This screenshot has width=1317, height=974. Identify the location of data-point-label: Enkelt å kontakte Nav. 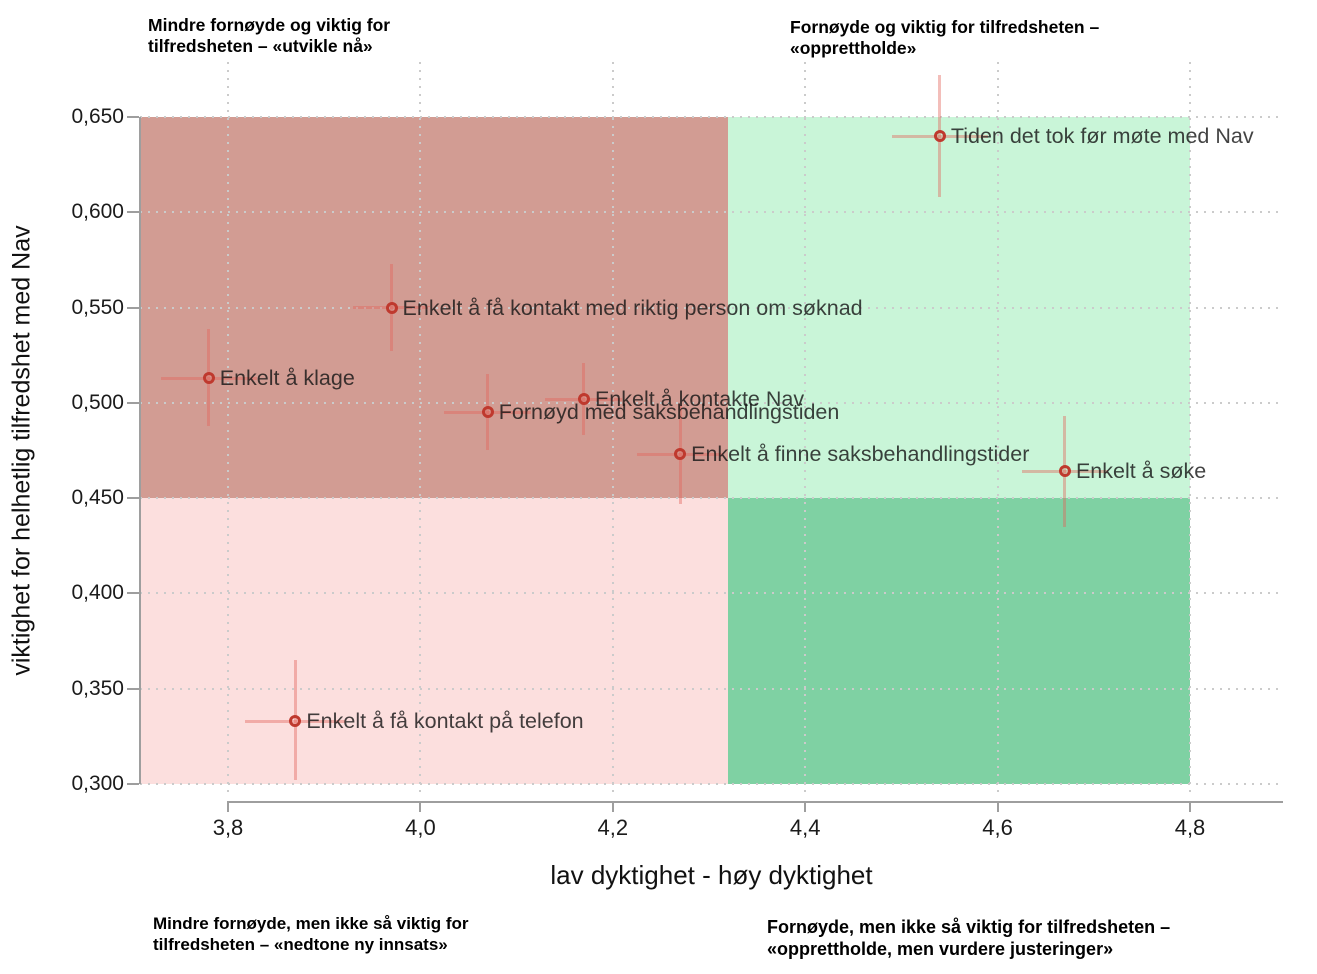
(699, 399).